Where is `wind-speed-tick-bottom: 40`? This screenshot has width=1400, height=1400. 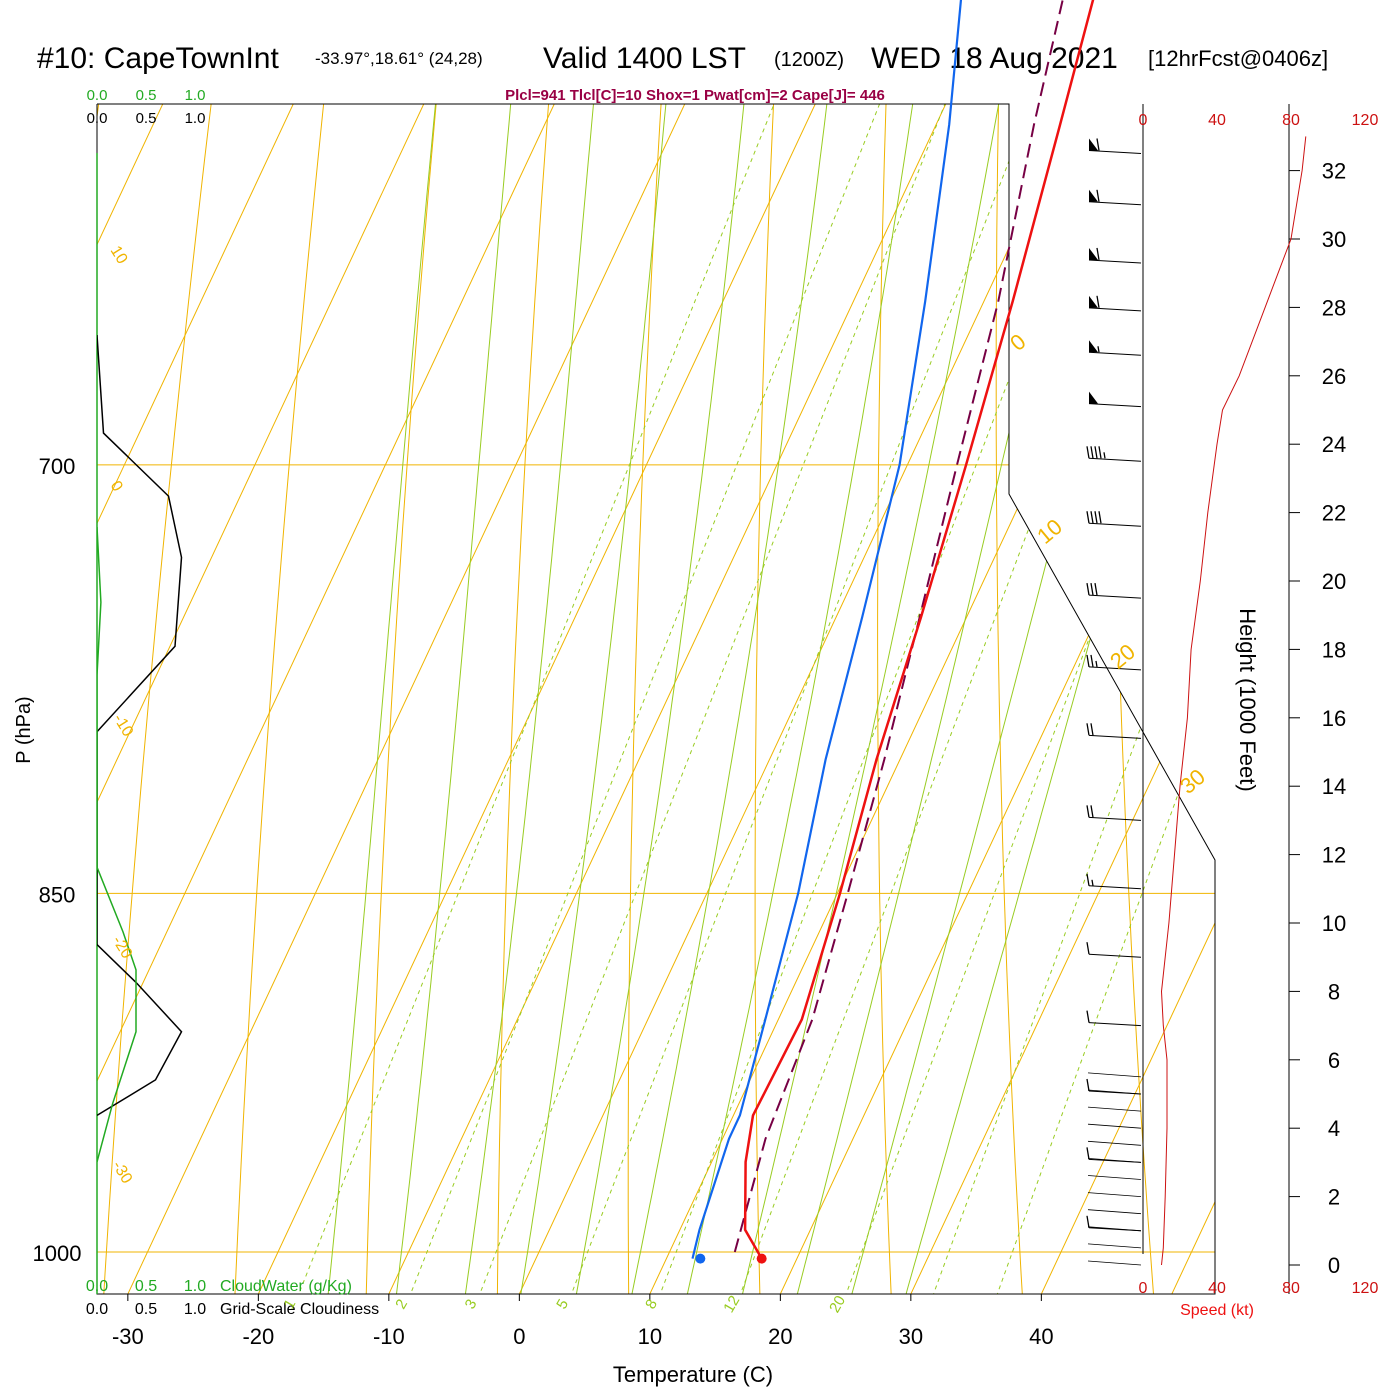 wind-speed-tick-bottom: 40 is located at coordinates (1217, 1288).